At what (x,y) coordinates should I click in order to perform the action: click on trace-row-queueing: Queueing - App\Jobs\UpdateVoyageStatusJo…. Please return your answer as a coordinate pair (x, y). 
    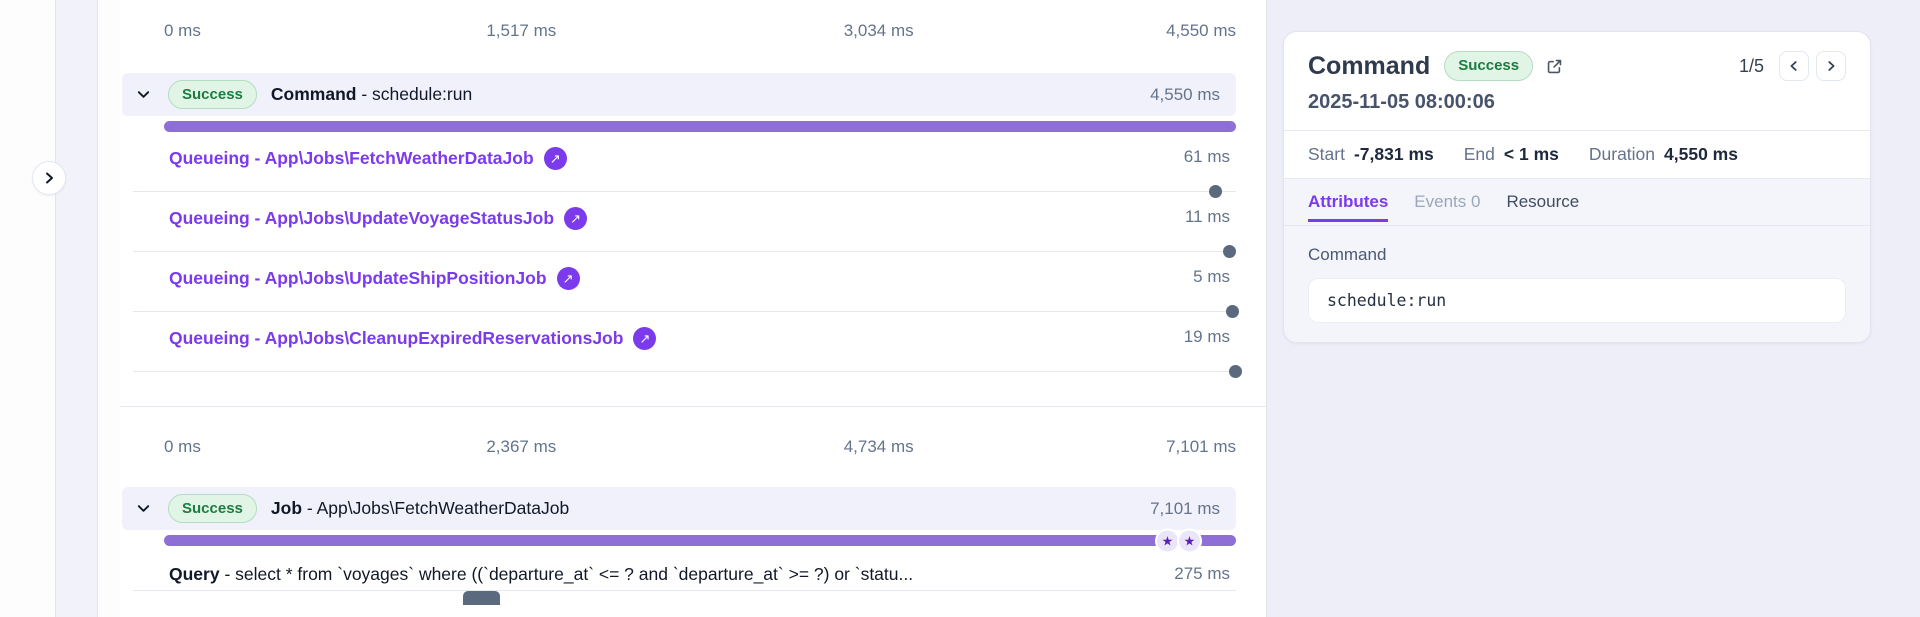
    Looking at the image, I should click on (684, 225).